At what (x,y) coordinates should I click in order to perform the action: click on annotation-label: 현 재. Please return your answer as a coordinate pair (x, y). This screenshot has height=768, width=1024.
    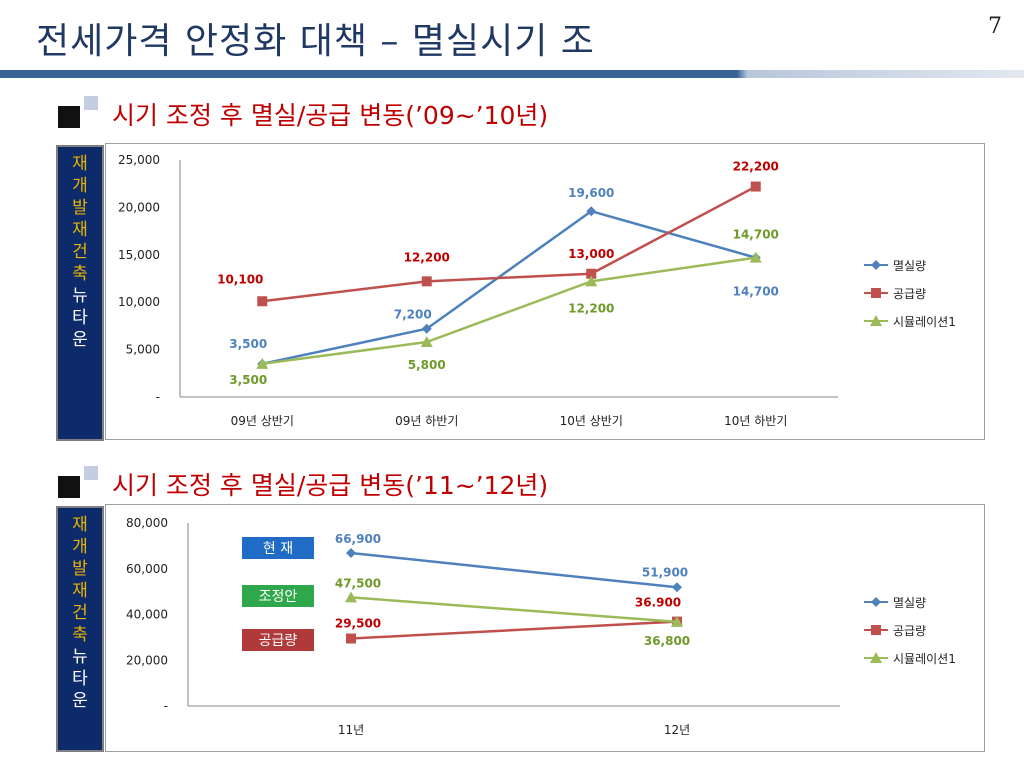
    Looking at the image, I should click on (278, 549).